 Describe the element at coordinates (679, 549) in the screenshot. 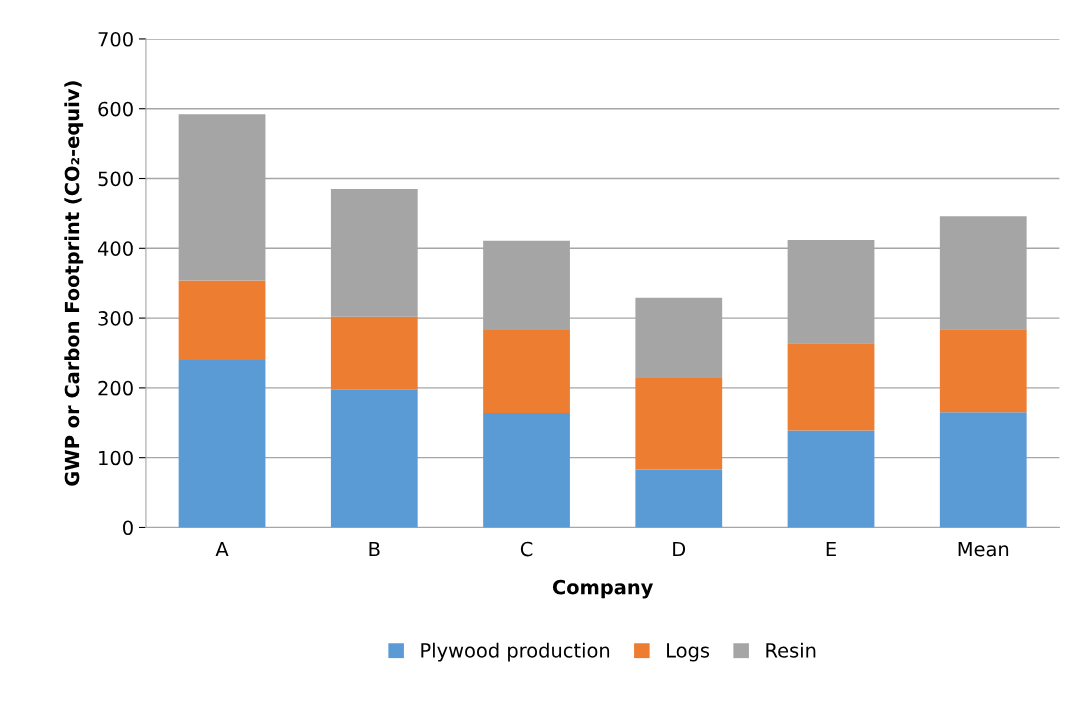

I see `x-tick-label: D` at that location.